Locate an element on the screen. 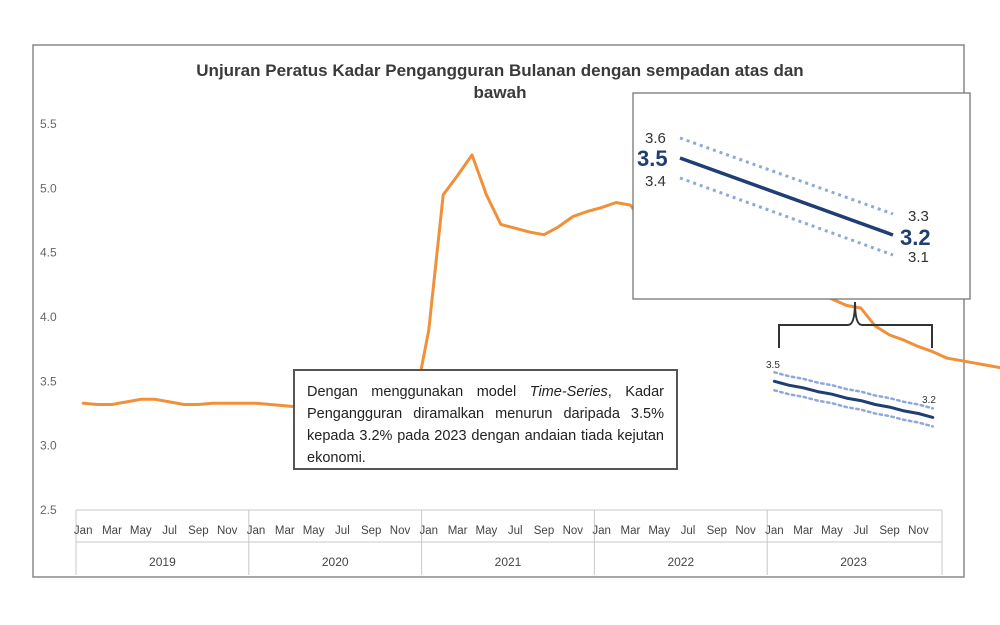 This screenshot has width=1000, height=625. forecast-line is located at coordinates (853, 399).